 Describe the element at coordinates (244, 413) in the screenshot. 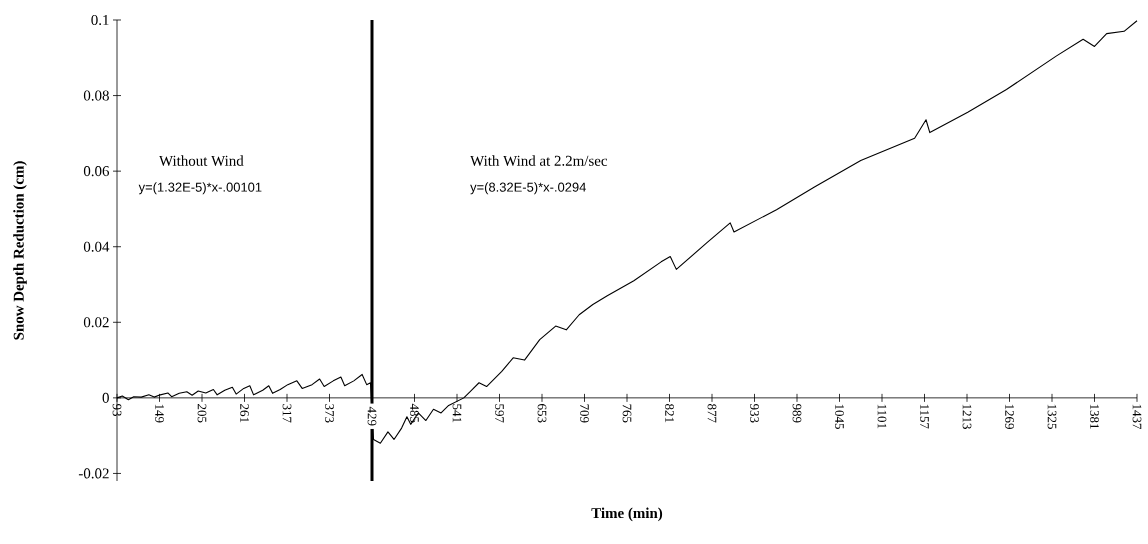

I see `x-tick-label: 261` at that location.